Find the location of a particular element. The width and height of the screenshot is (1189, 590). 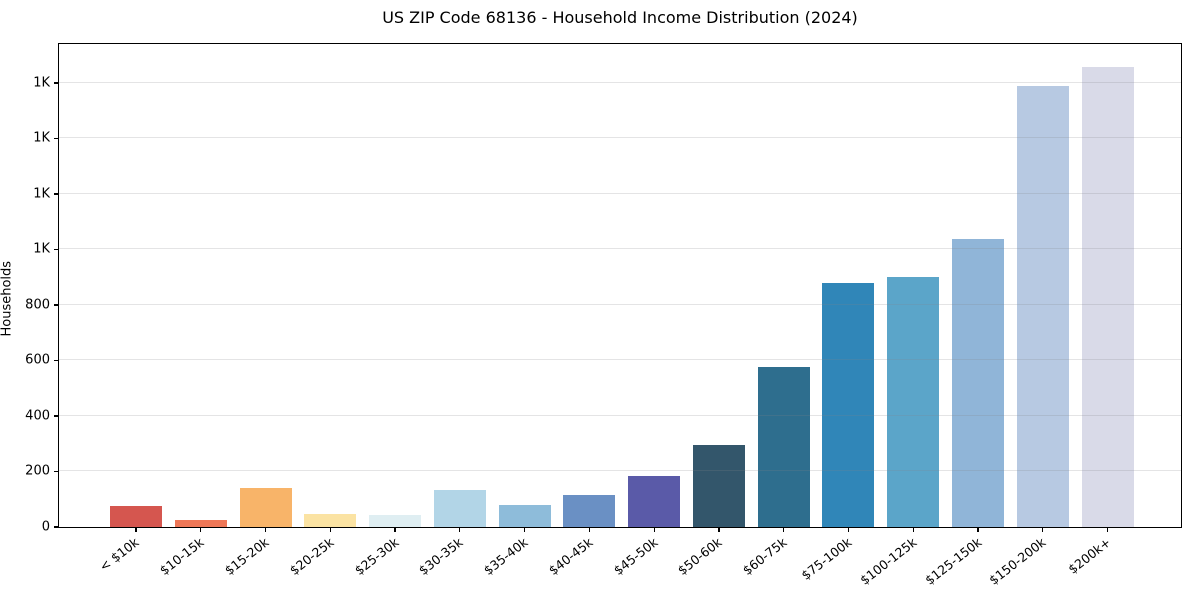

x-tick-label-10-15k: $10-15k is located at coordinates (181, 556).